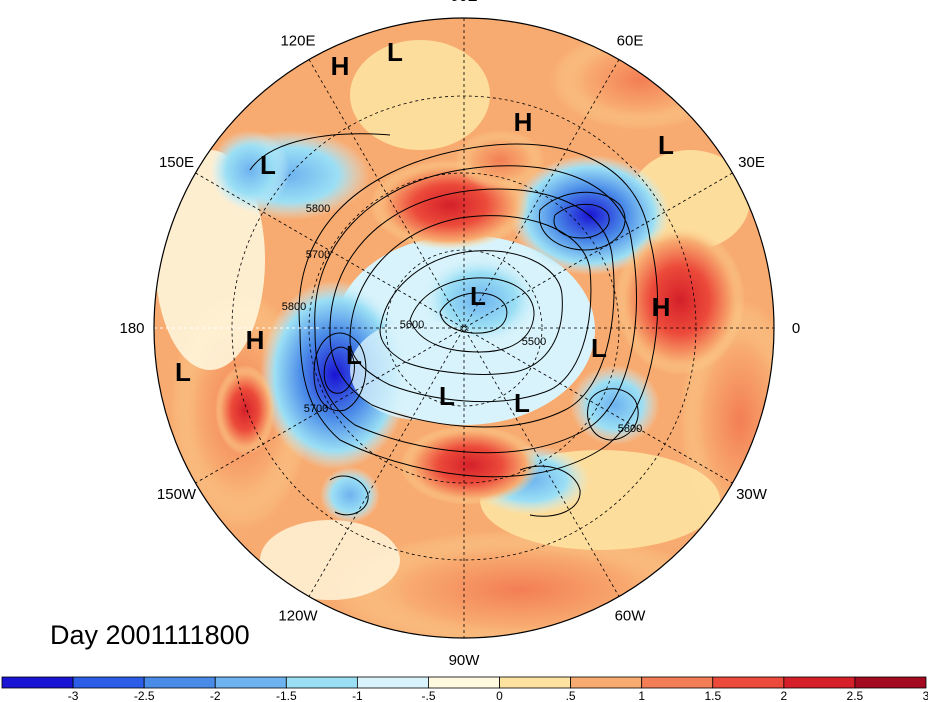  What do you see at coordinates (630, 41) in the screenshot?
I see `longitude-label: 60E` at bounding box center [630, 41].